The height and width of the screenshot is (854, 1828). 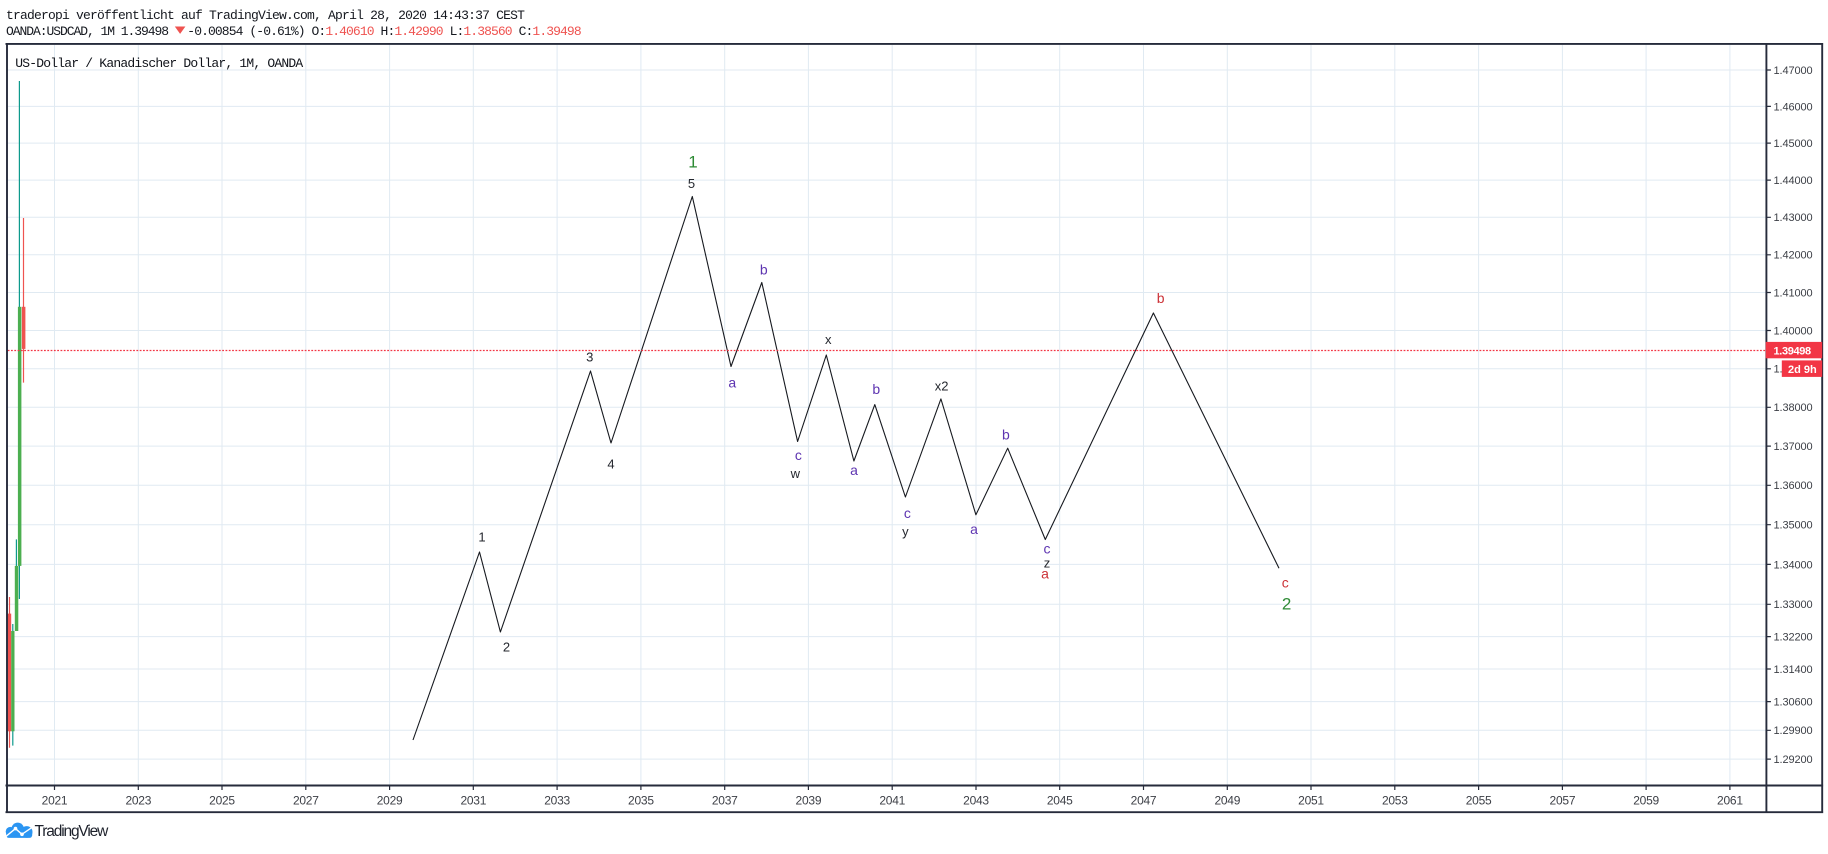 What do you see at coordinates (306, 800) in the screenshot?
I see `svg-text: 2027` at bounding box center [306, 800].